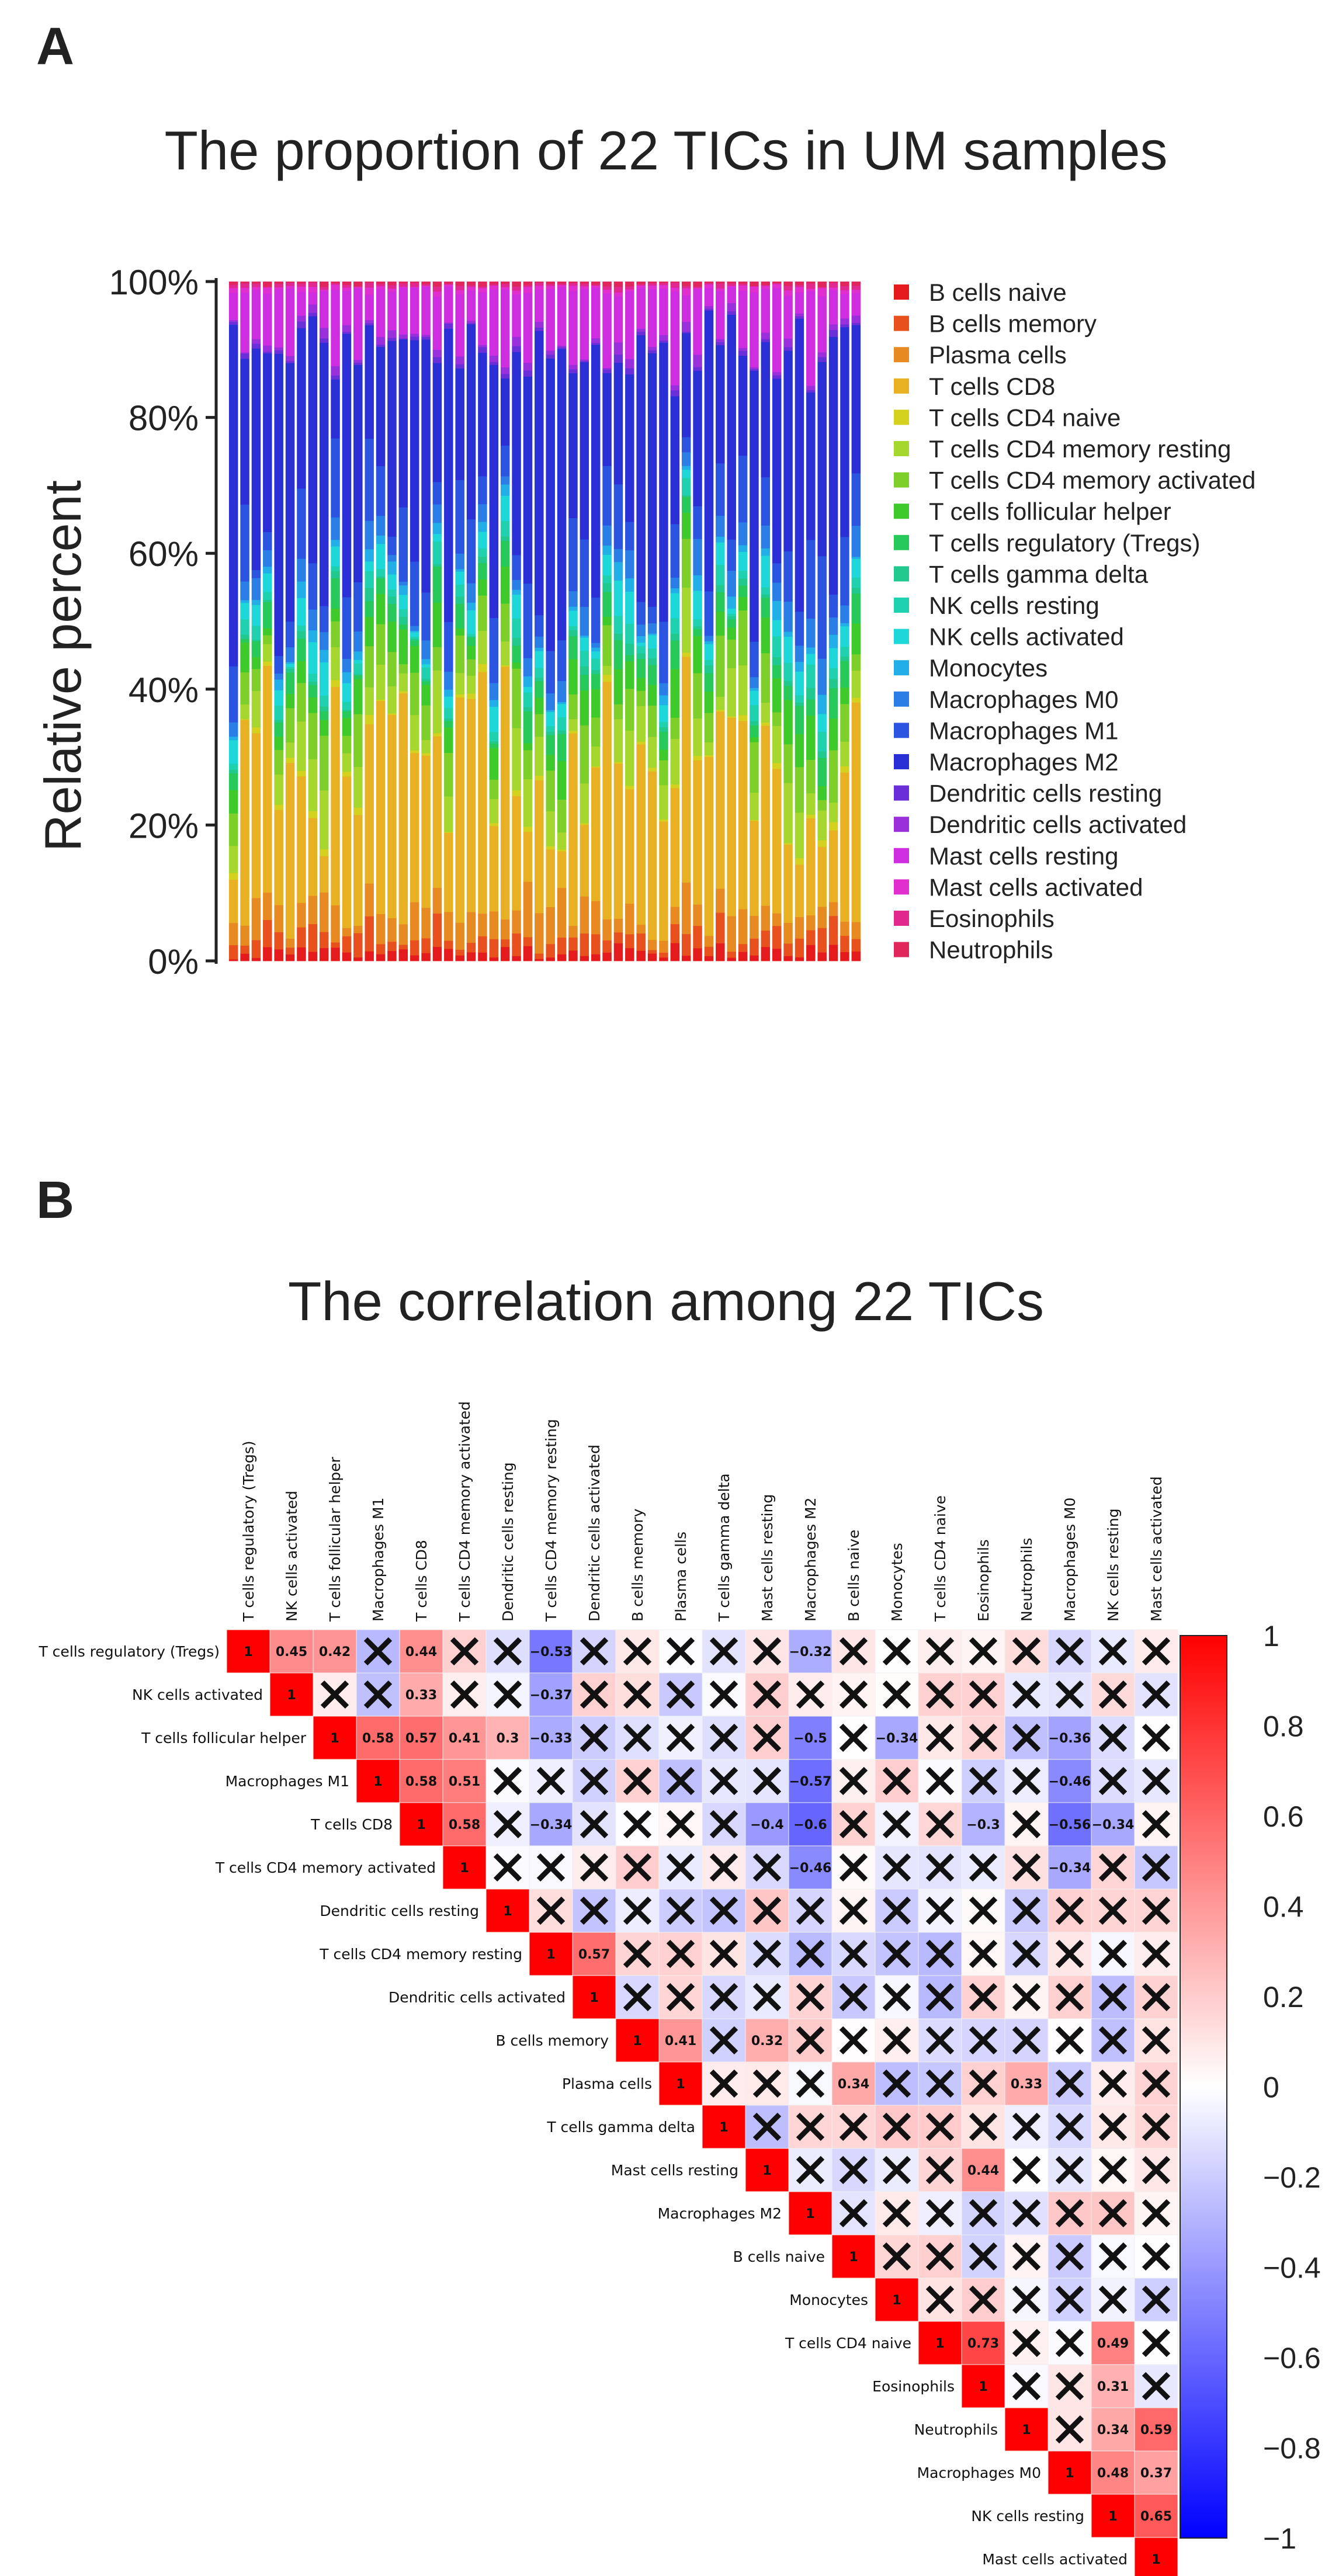  What do you see at coordinates (1055, 2559) in the screenshot?
I see `row-label: Mast cells activated` at bounding box center [1055, 2559].